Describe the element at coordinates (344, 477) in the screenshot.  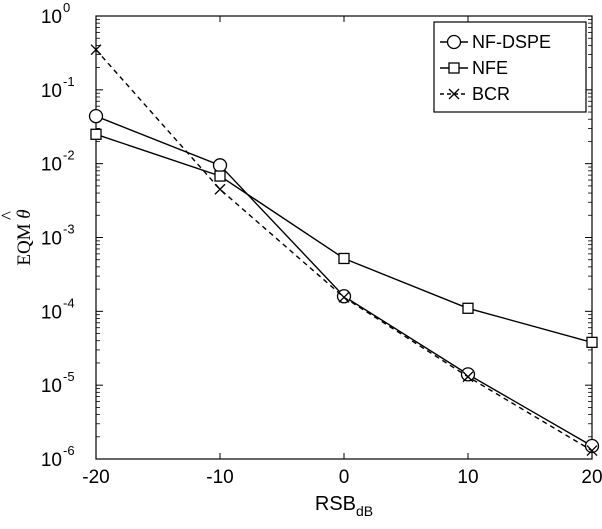
I see `x-tick-label: 0` at that location.